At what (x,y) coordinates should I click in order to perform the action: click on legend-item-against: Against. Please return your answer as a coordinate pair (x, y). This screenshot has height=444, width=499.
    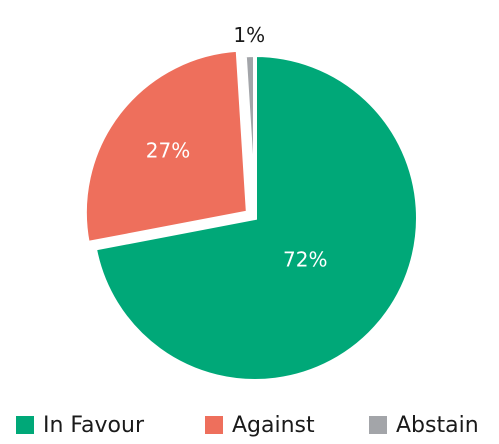
    Looking at the image, I should click on (260, 425).